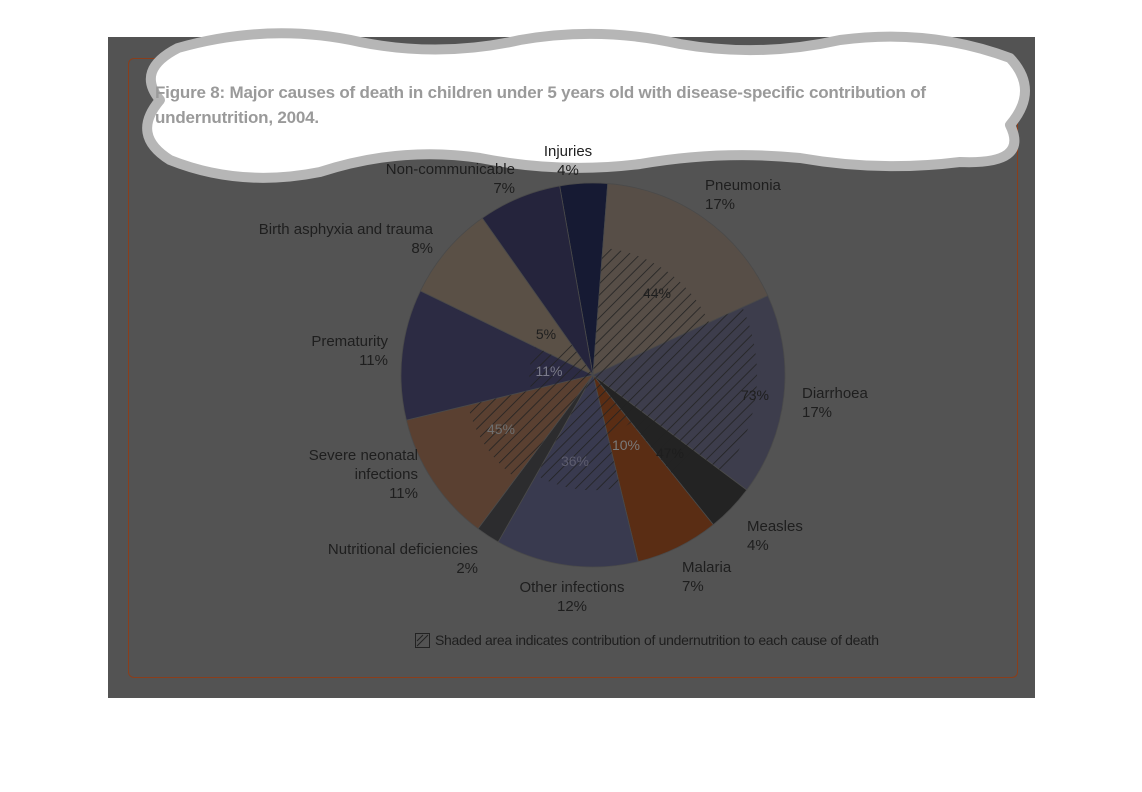  What do you see at coordinates (530, 427) in the screenshot?
I see `undernutrition-hatch-severe-neonatal-infections` at bounding box center [530, 427].